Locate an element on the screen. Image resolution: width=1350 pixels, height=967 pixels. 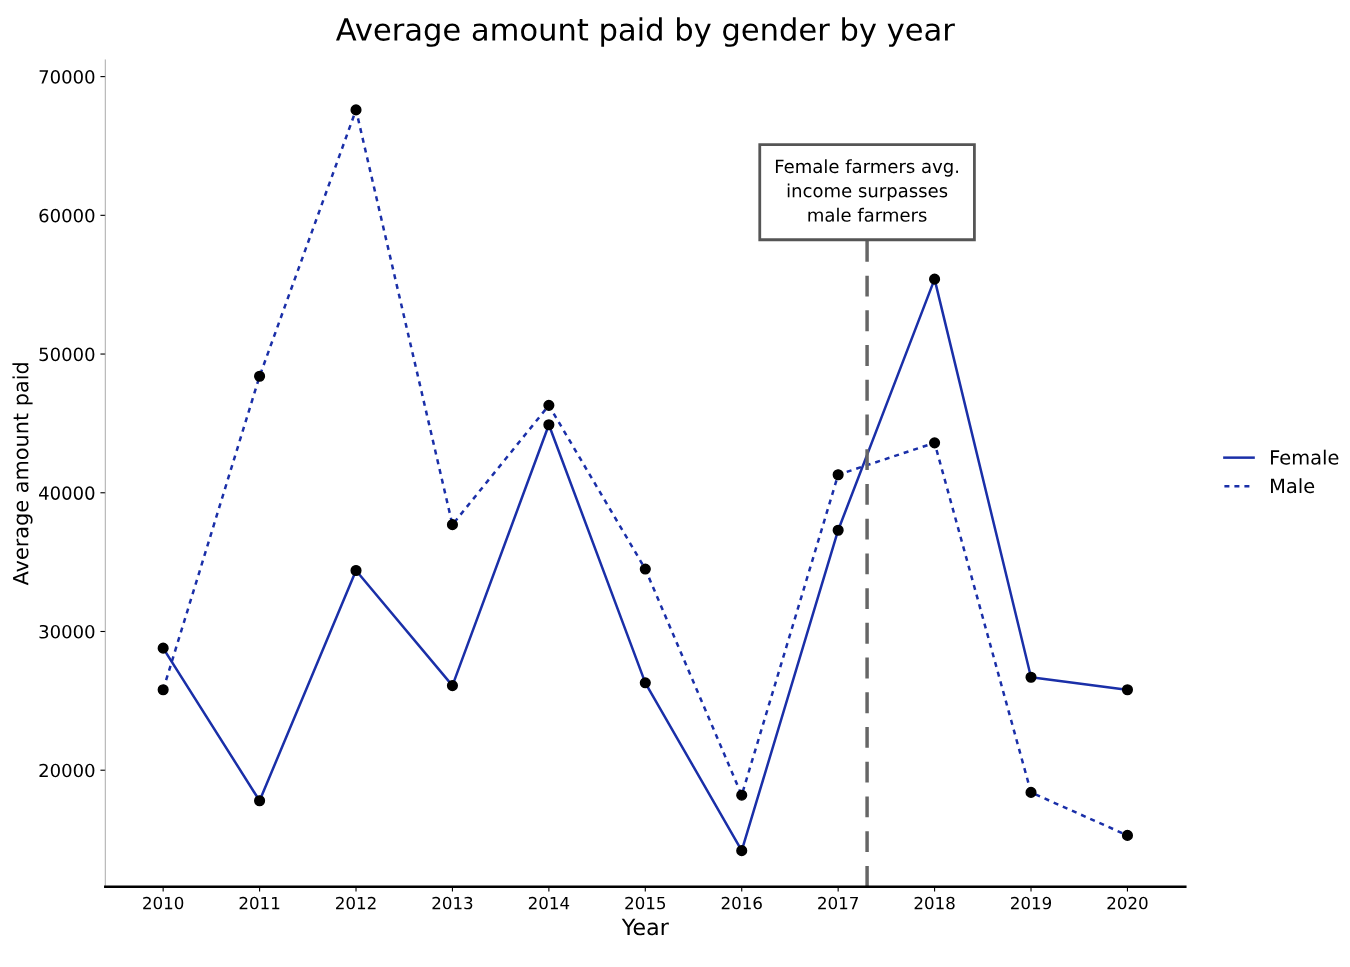
legend-label: Male is located at coordinates (1293, 486).